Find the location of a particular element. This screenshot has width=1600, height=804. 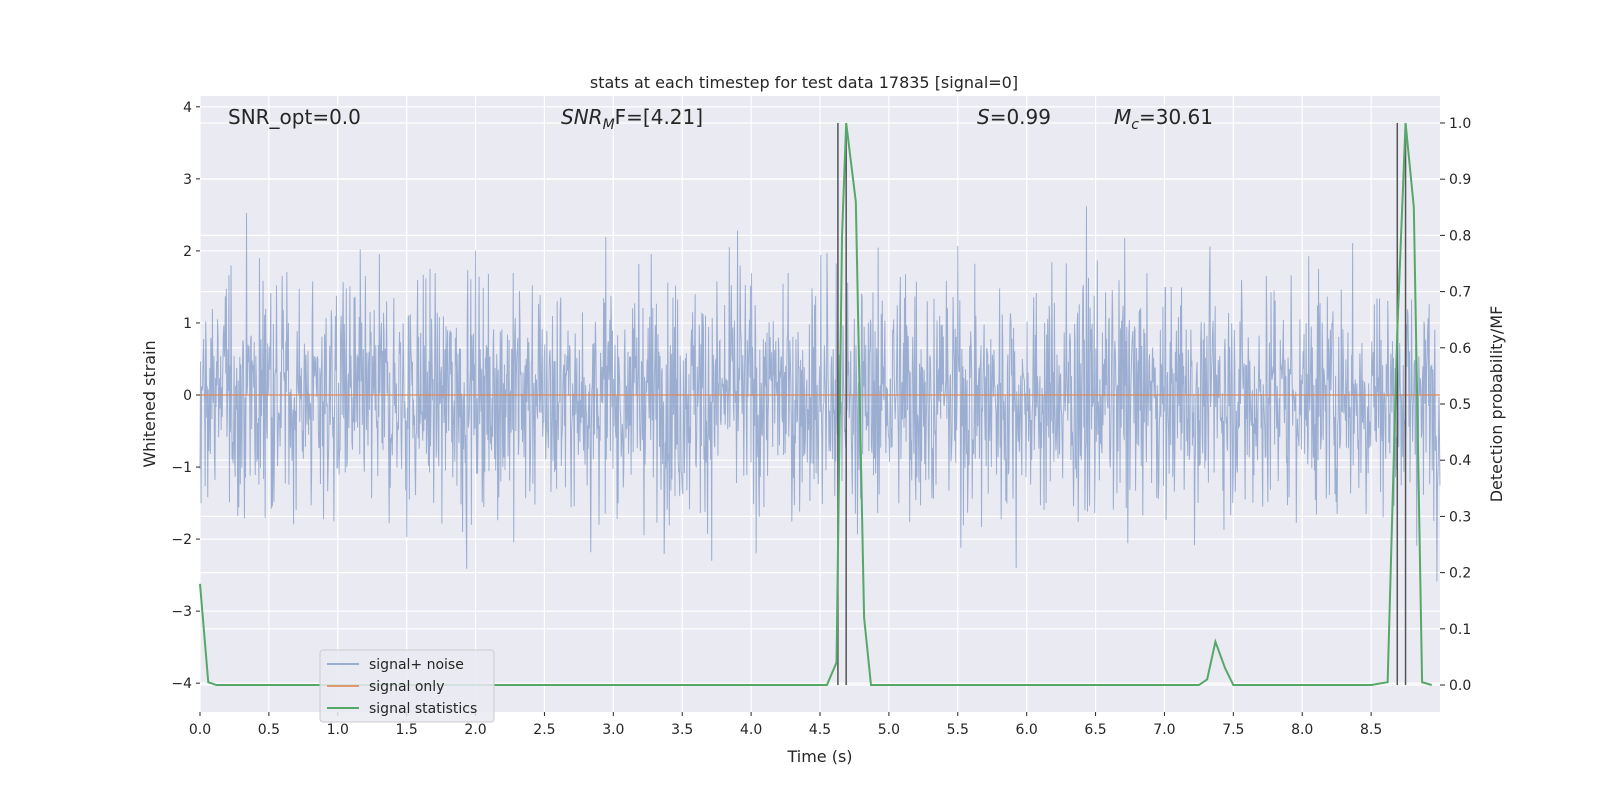

snr-mf-subscript: M is located at coordinates (609, 125).